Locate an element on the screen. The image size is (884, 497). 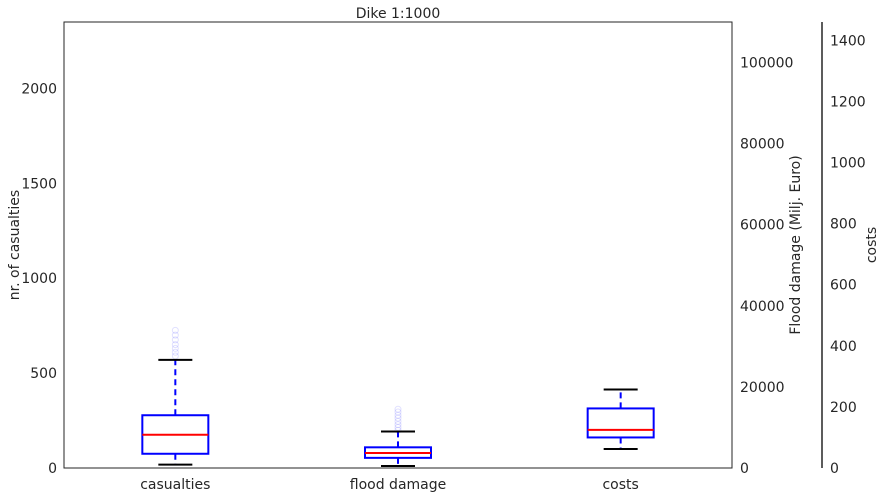
x-tick-label-flood-damage: flood damage is located at coordinates (398, 485).